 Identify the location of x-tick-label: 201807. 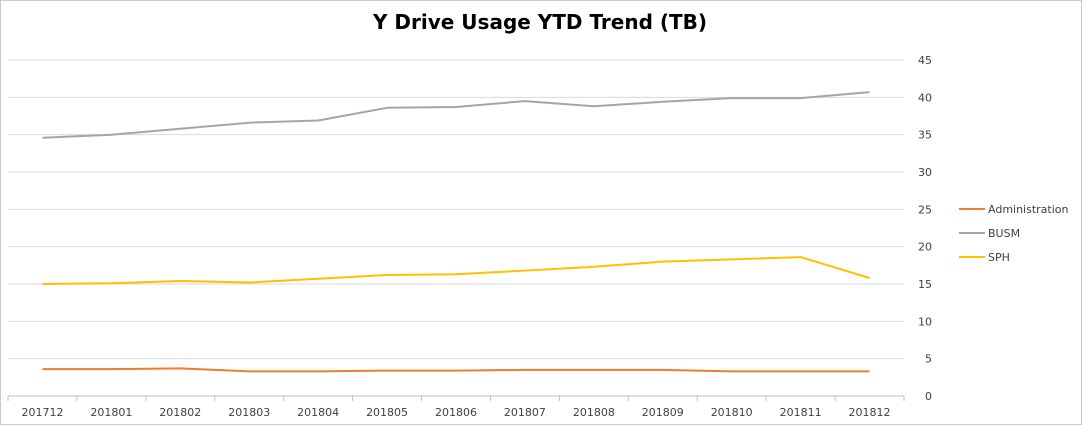
(525, 412).